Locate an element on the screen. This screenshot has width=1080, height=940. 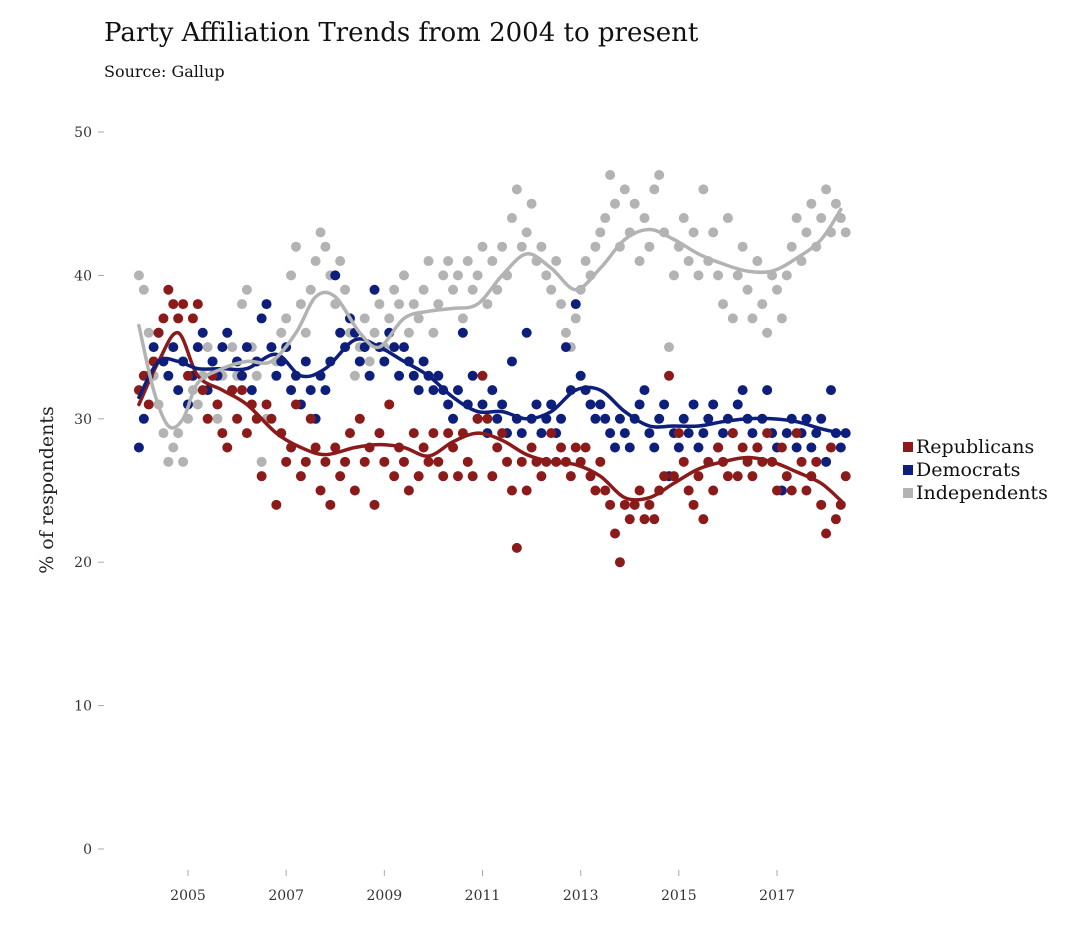
x-tick-label: 2017 is located at coordinates (777, 896).